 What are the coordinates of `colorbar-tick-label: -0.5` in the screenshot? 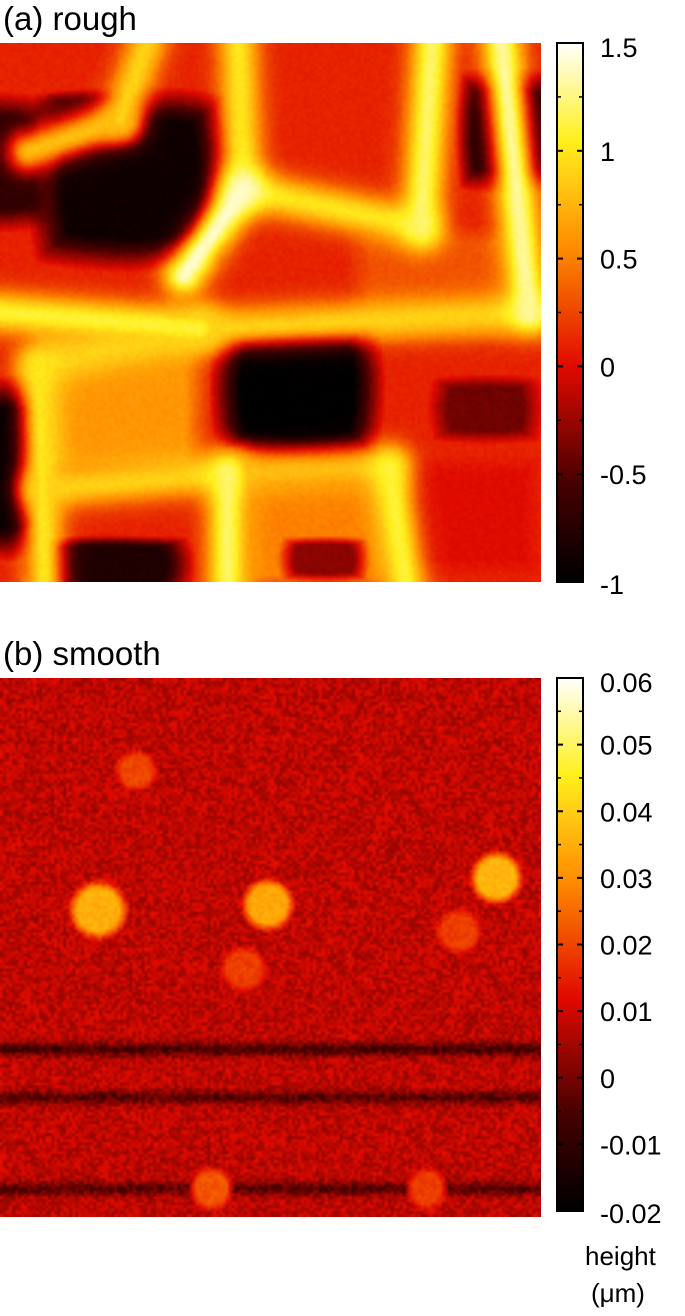 It's located at (623, 475).